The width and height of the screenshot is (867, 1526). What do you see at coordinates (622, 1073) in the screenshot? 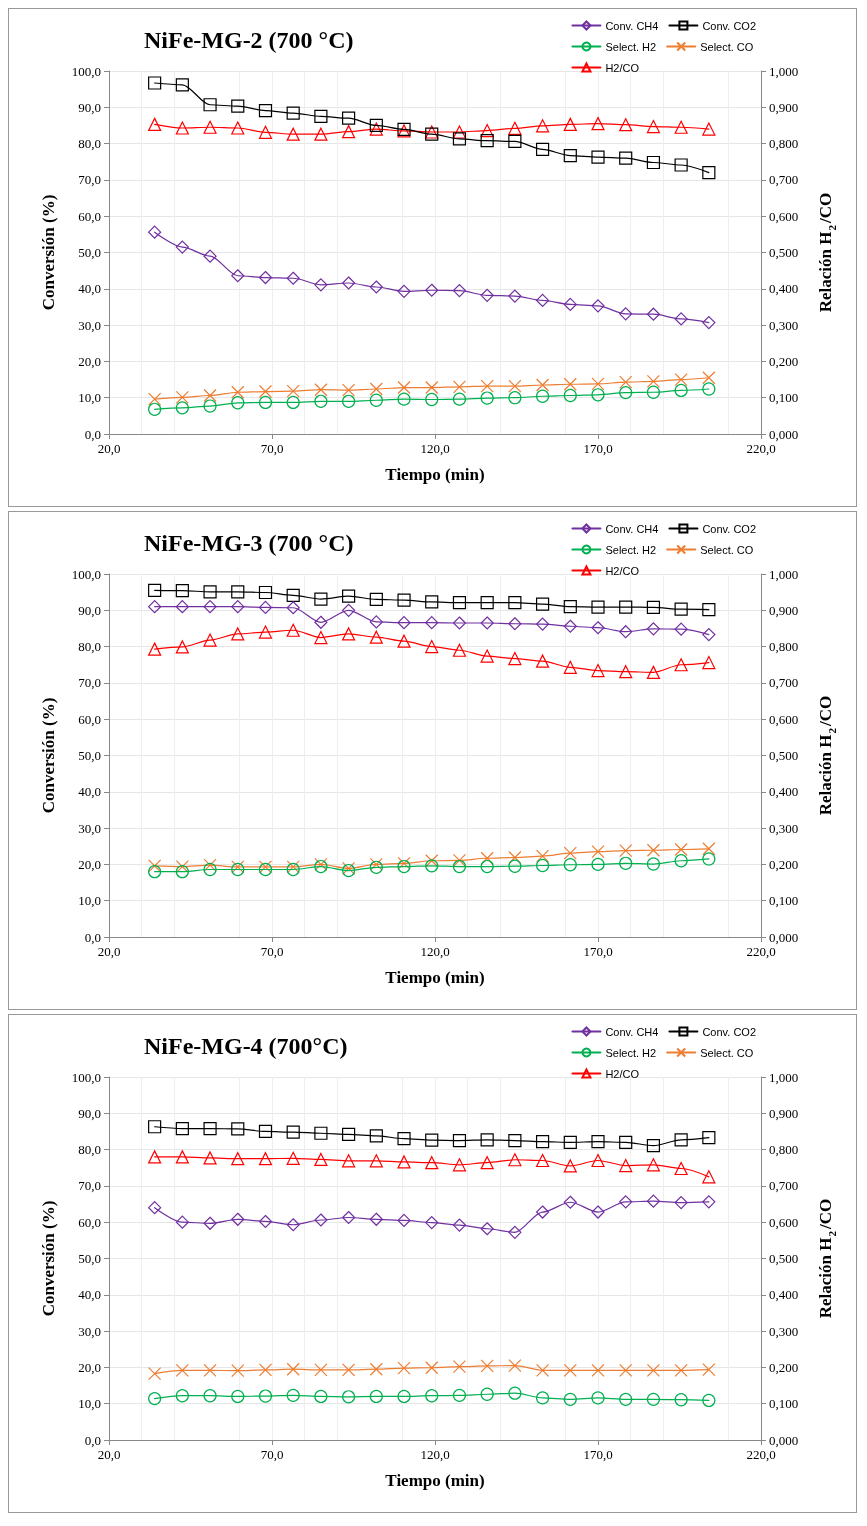
I see `legend-label: H2/CO` at bounding box center [622, 1073].